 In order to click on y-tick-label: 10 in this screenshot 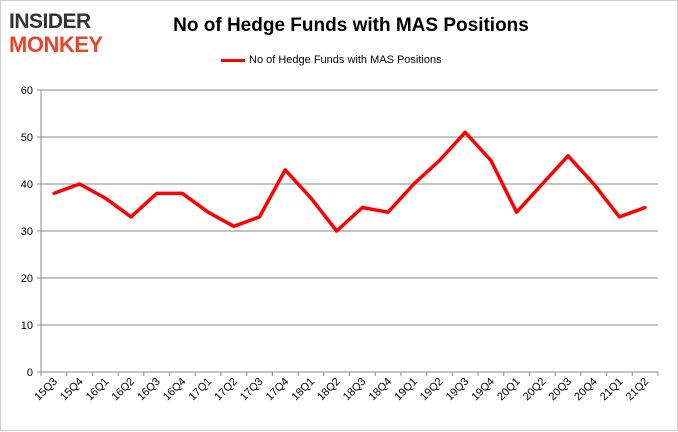, I will do `click(27, 326)`.